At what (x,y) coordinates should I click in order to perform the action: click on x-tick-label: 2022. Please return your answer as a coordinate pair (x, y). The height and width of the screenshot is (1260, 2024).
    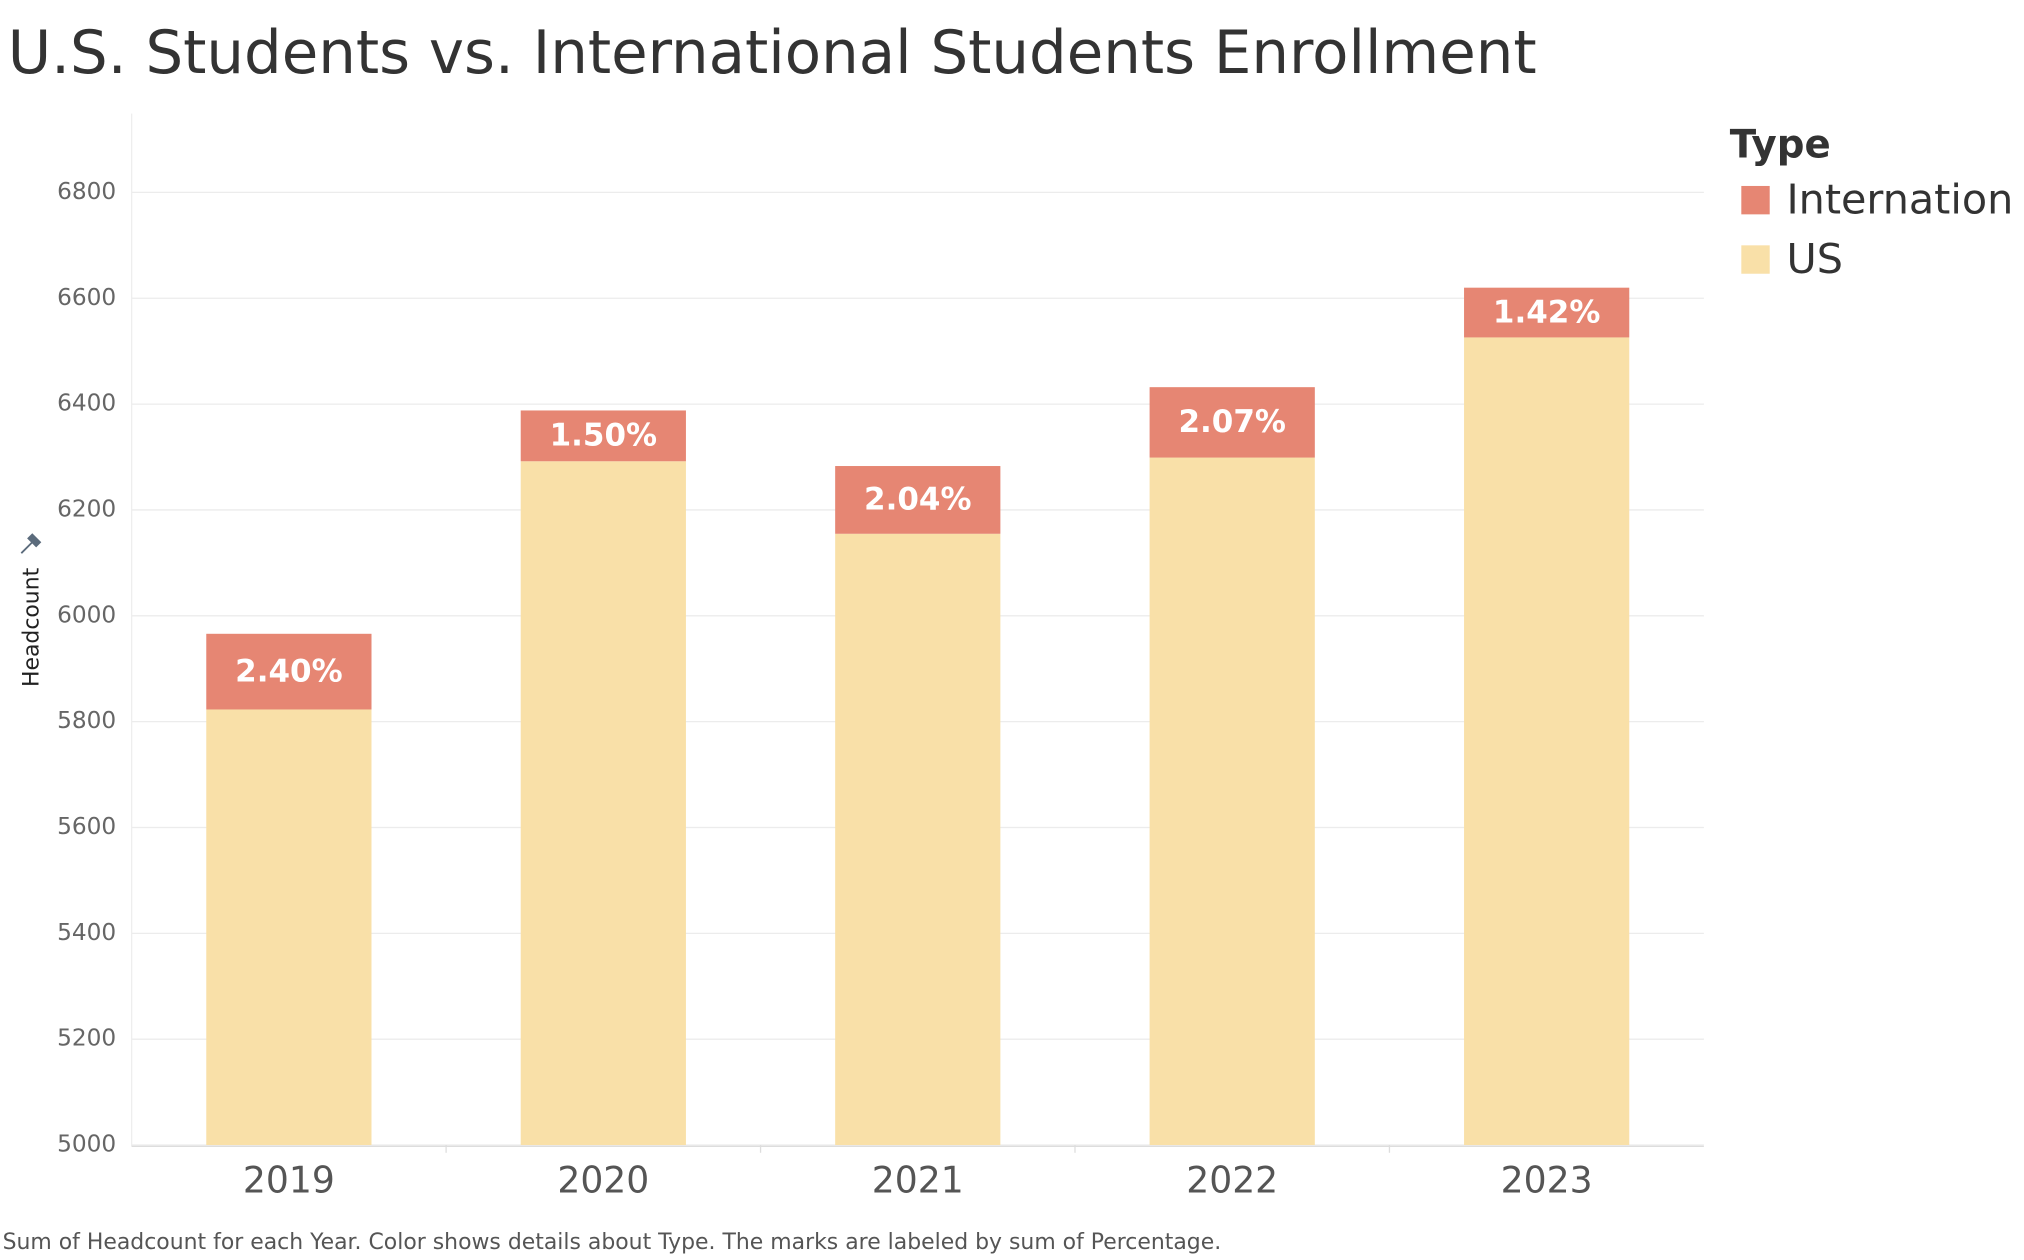
    Looking at the image, I should click on (1232, 1179).